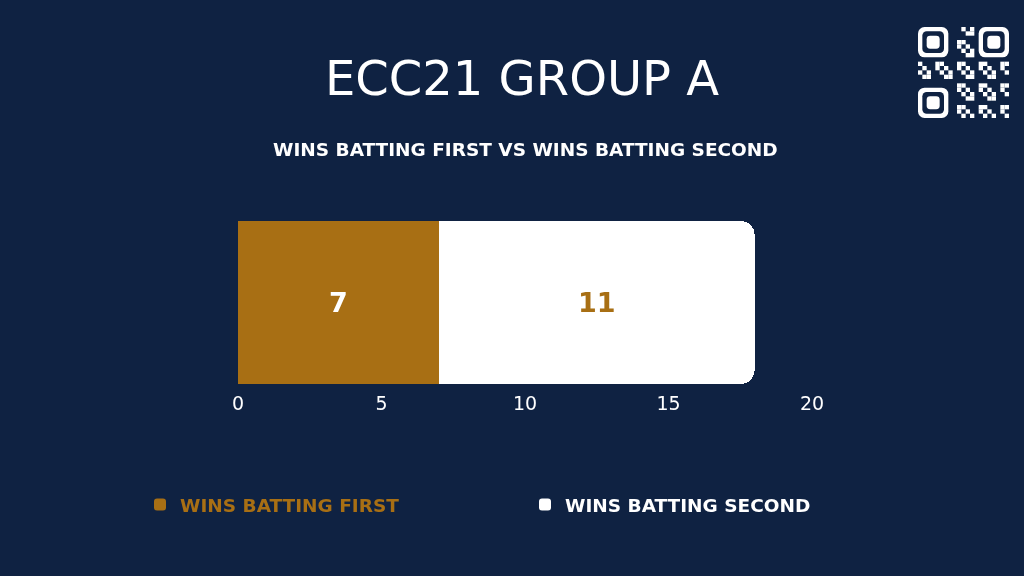 The image size is (1024, 576). I want to click on data-label: 7, so click(338, 302).